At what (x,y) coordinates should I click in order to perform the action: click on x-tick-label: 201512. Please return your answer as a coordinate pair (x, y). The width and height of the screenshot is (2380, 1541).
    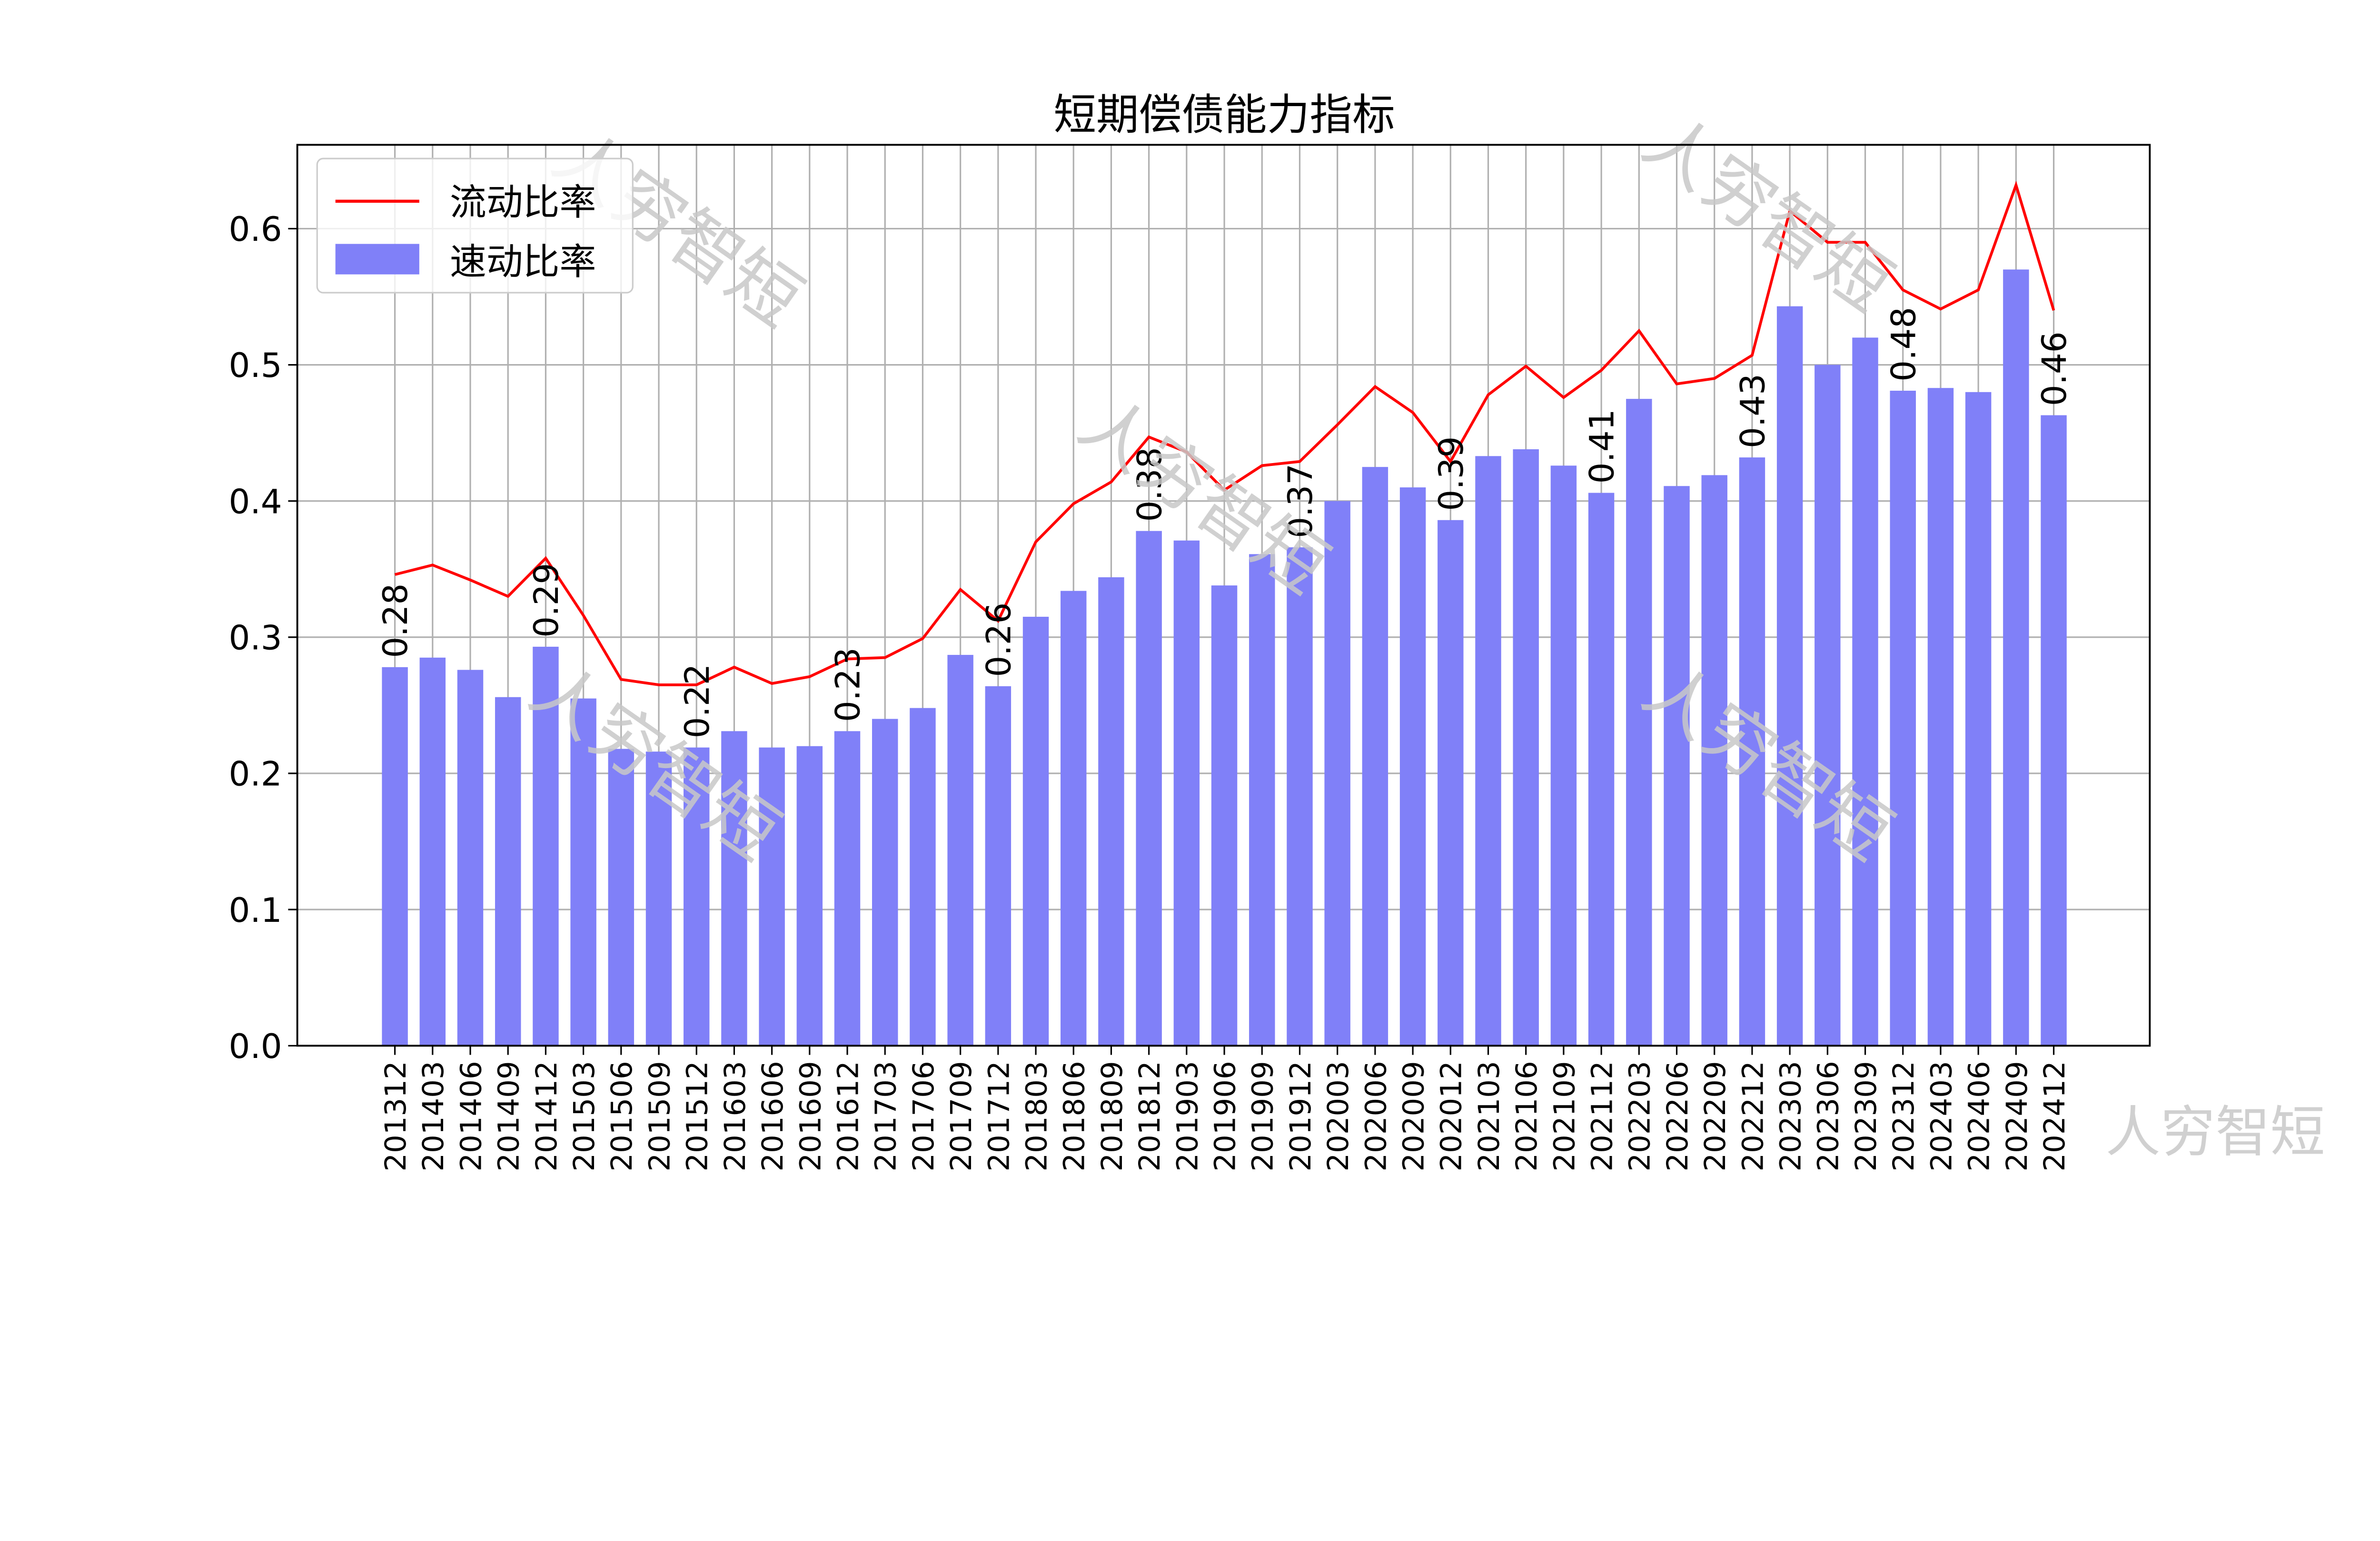
    Looking at the image, I should click on (697, 1116).